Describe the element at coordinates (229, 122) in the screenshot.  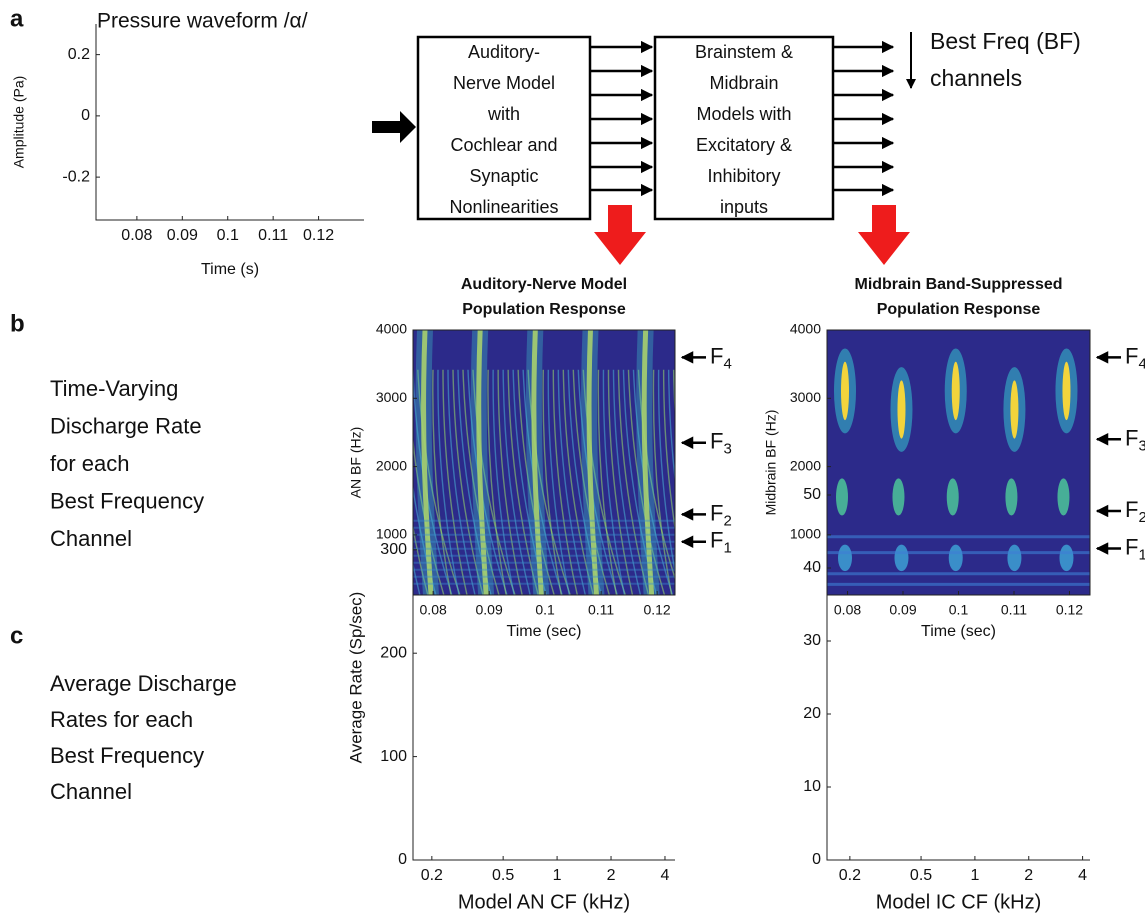
I see `axes` at that location.